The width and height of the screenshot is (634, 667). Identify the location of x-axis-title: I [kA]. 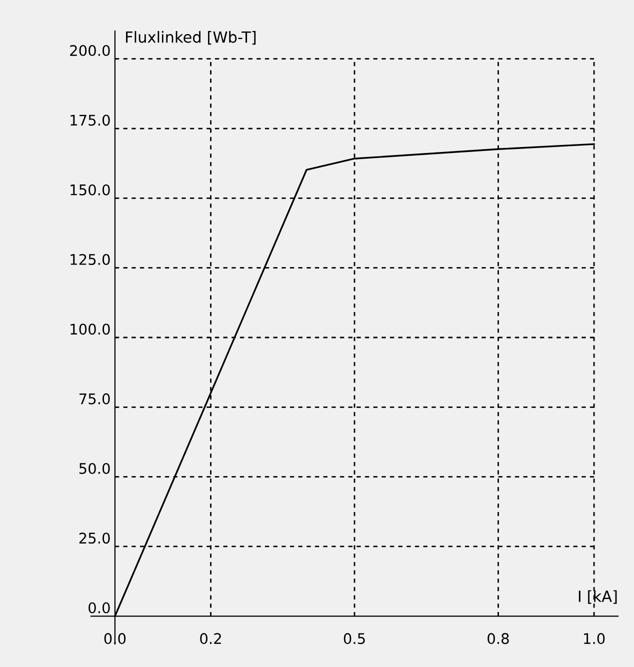
(597, 597).